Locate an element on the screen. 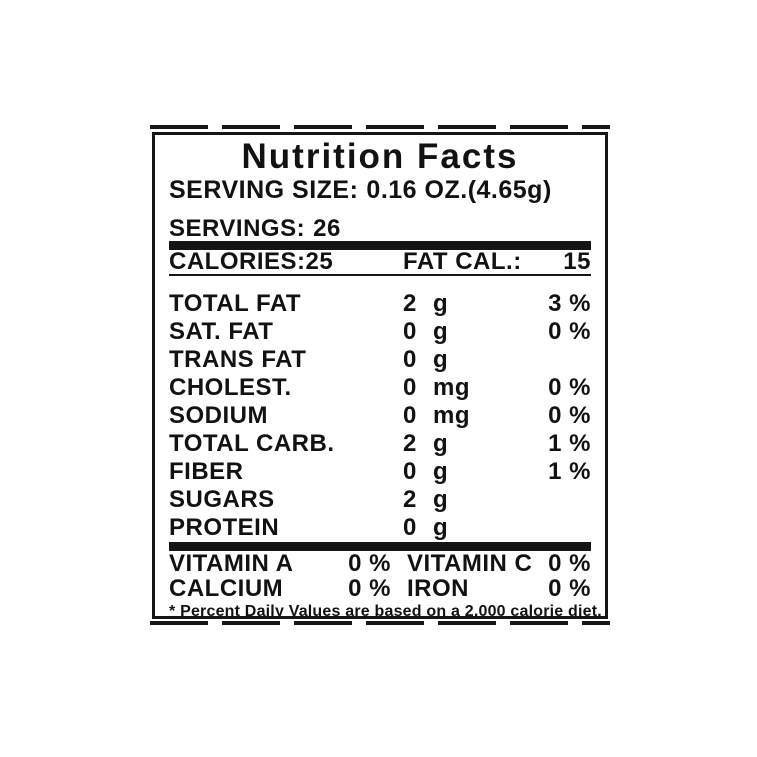 Image resolution: width=757 pixels, height=757 pixels. servings-value: 26 is located at coordinates (327, 228).